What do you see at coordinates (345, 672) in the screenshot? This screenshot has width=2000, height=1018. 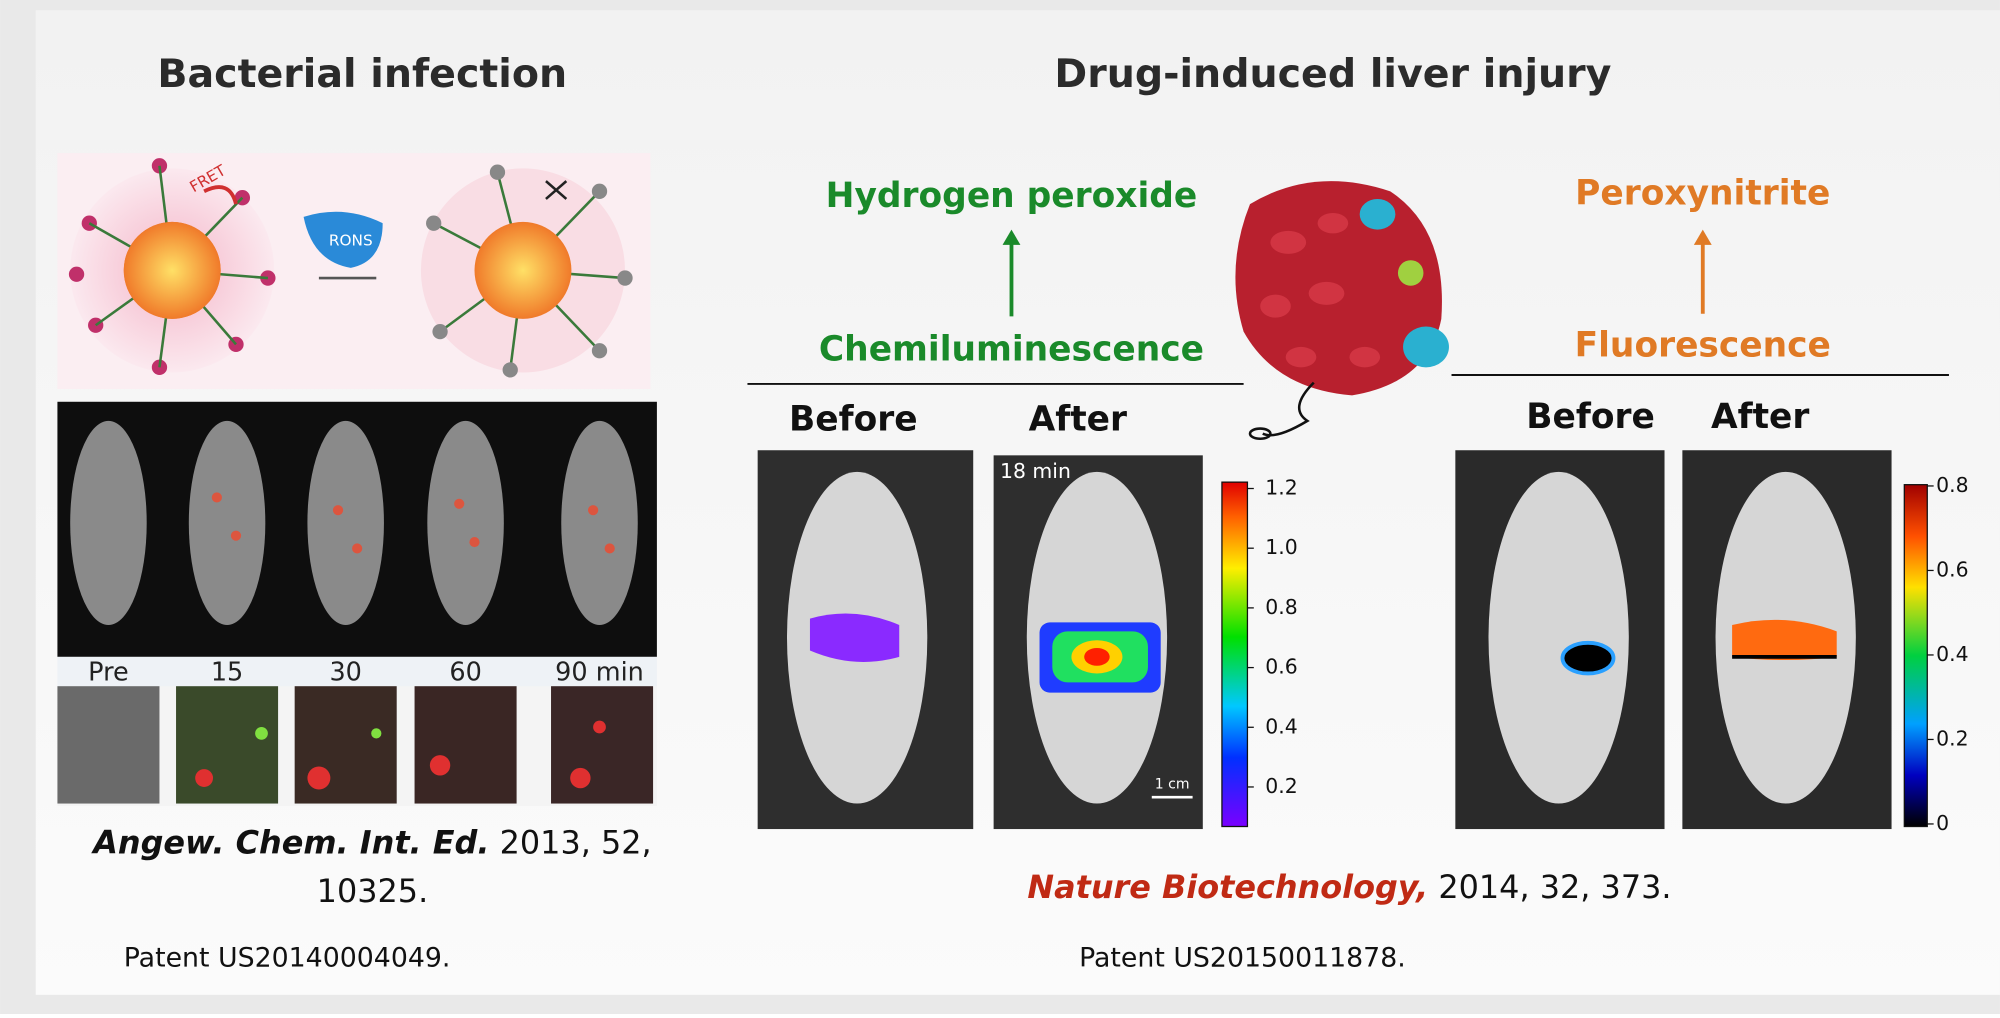 I see `time-label: 30` at bounding box center [345, 672].